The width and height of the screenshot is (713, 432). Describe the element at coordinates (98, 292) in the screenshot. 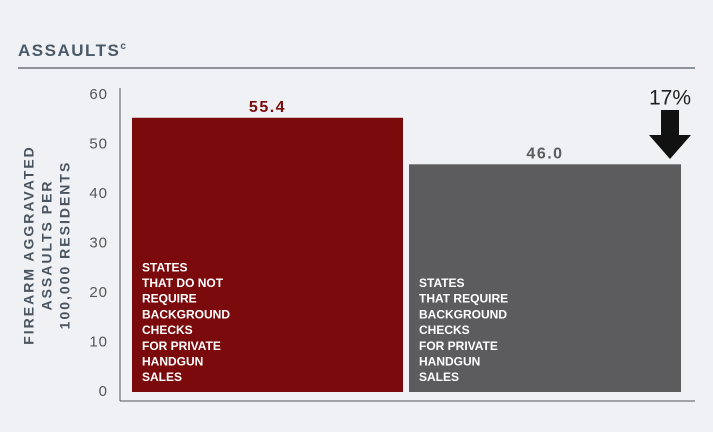

I see `y-tick-label: 20` at that location.